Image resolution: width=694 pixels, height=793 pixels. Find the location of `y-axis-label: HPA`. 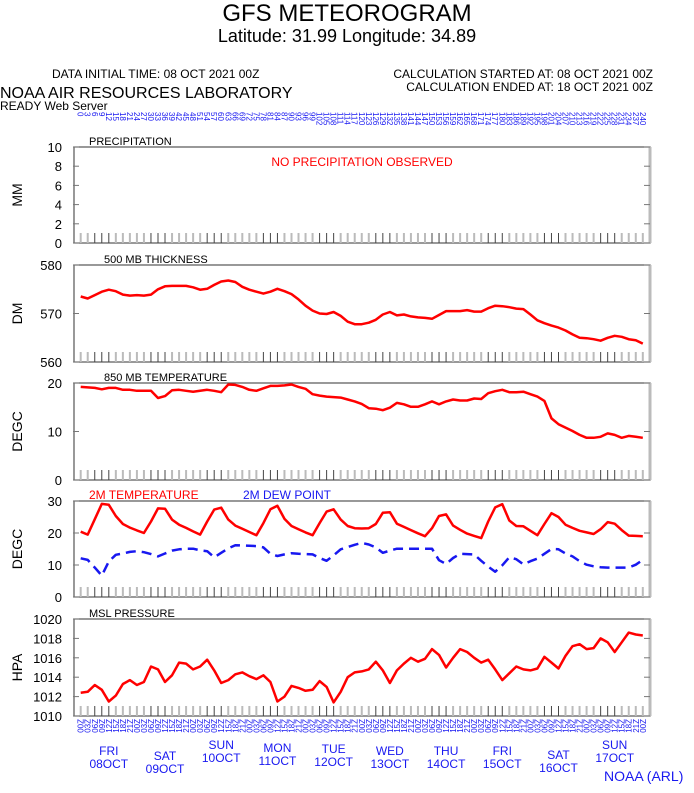

y-axis-label: HPA is located at coordinates (17, 667).